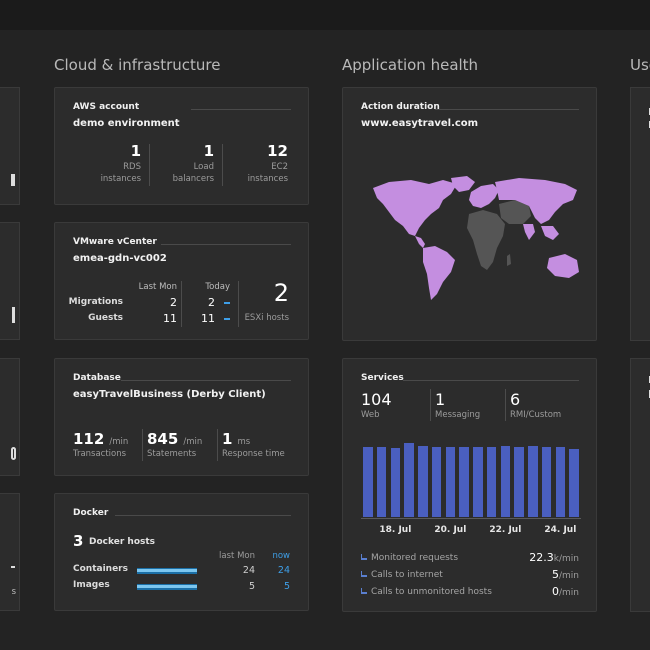 The image size is (650, 650). Describe the element at coordinates (211, 302) in the screenshot. I see `vmware-row-today: 2` at that location.